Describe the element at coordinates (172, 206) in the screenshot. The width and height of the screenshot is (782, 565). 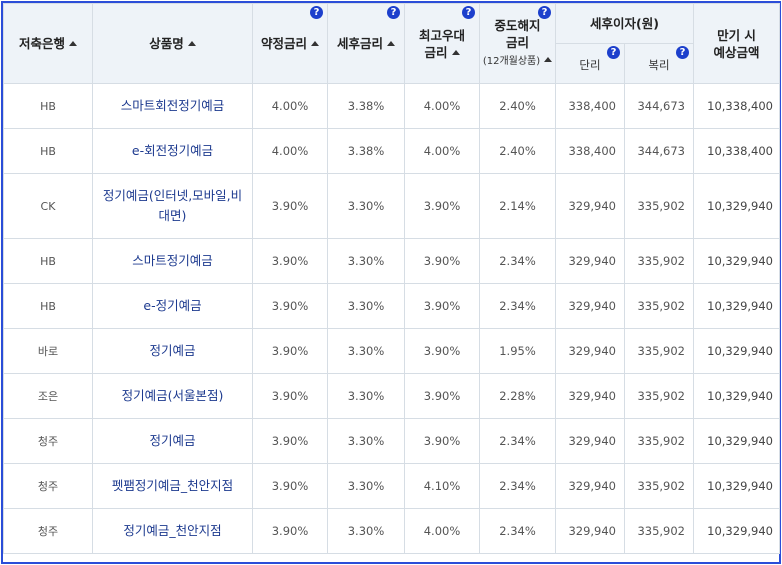
I see `cell-product-link: 정기예금(인터넷,모바일,비대면)` at that location.